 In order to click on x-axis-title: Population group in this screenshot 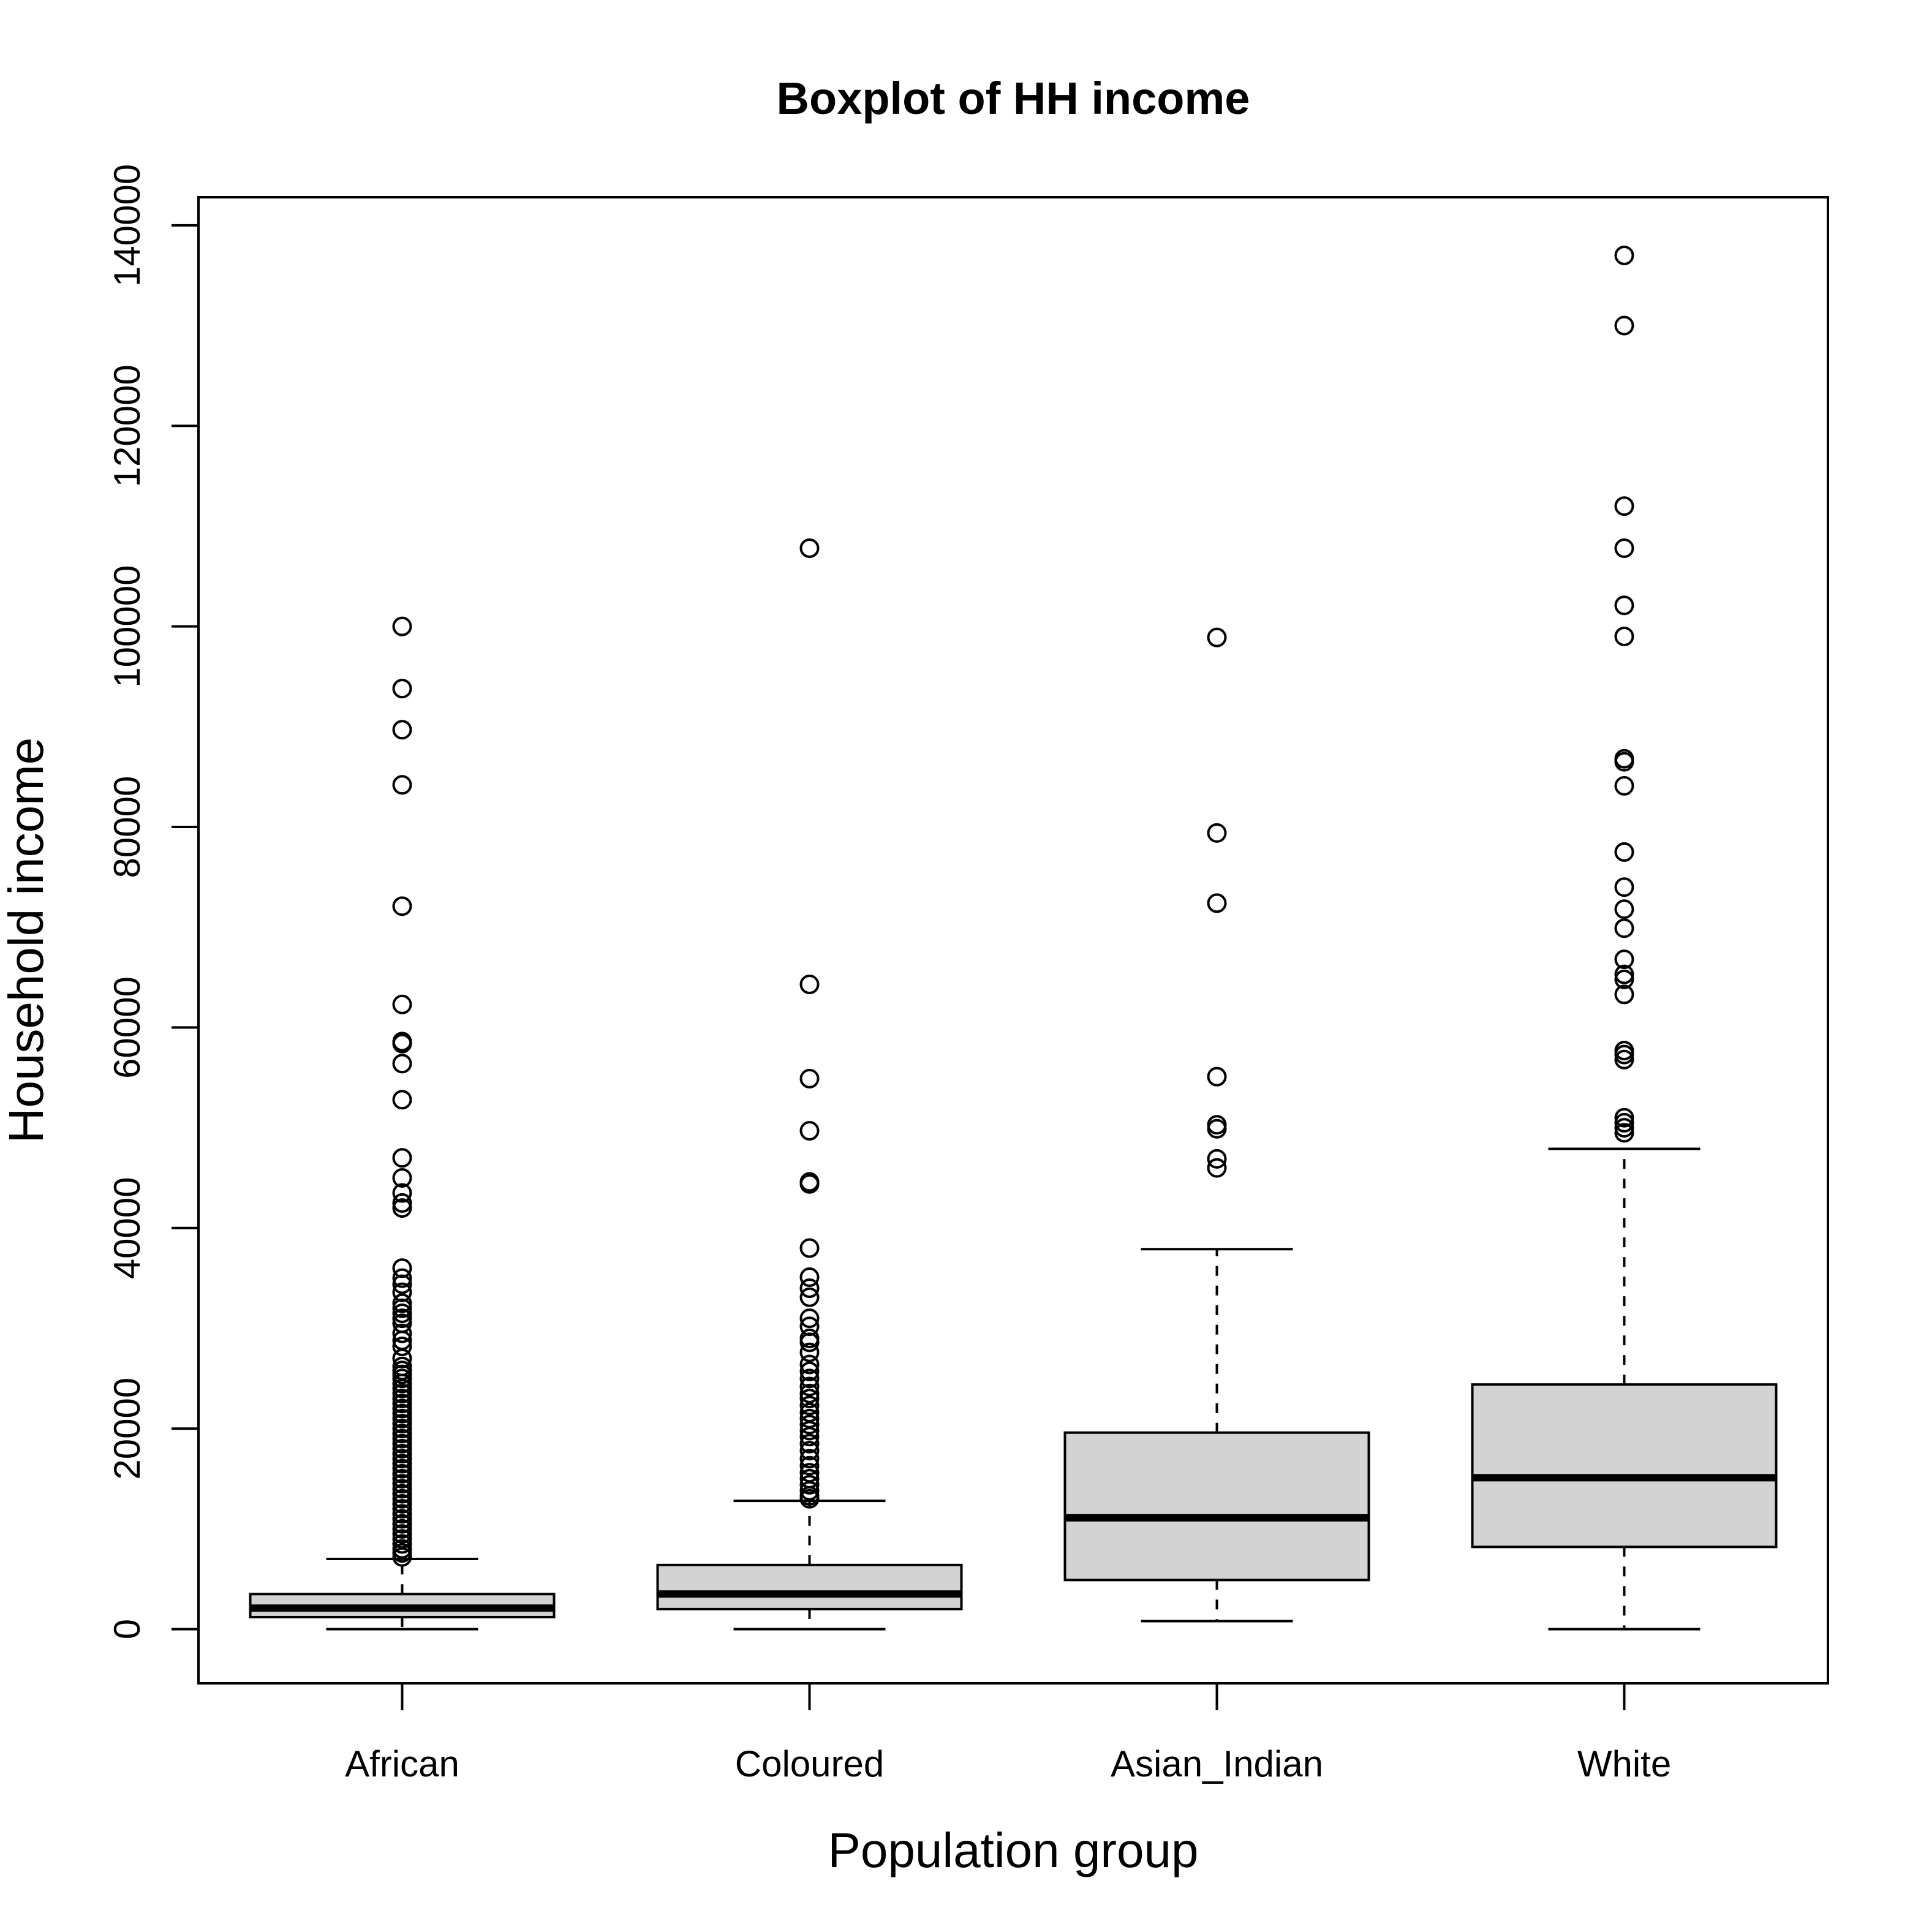, I will do `click(1013, 1850)`.